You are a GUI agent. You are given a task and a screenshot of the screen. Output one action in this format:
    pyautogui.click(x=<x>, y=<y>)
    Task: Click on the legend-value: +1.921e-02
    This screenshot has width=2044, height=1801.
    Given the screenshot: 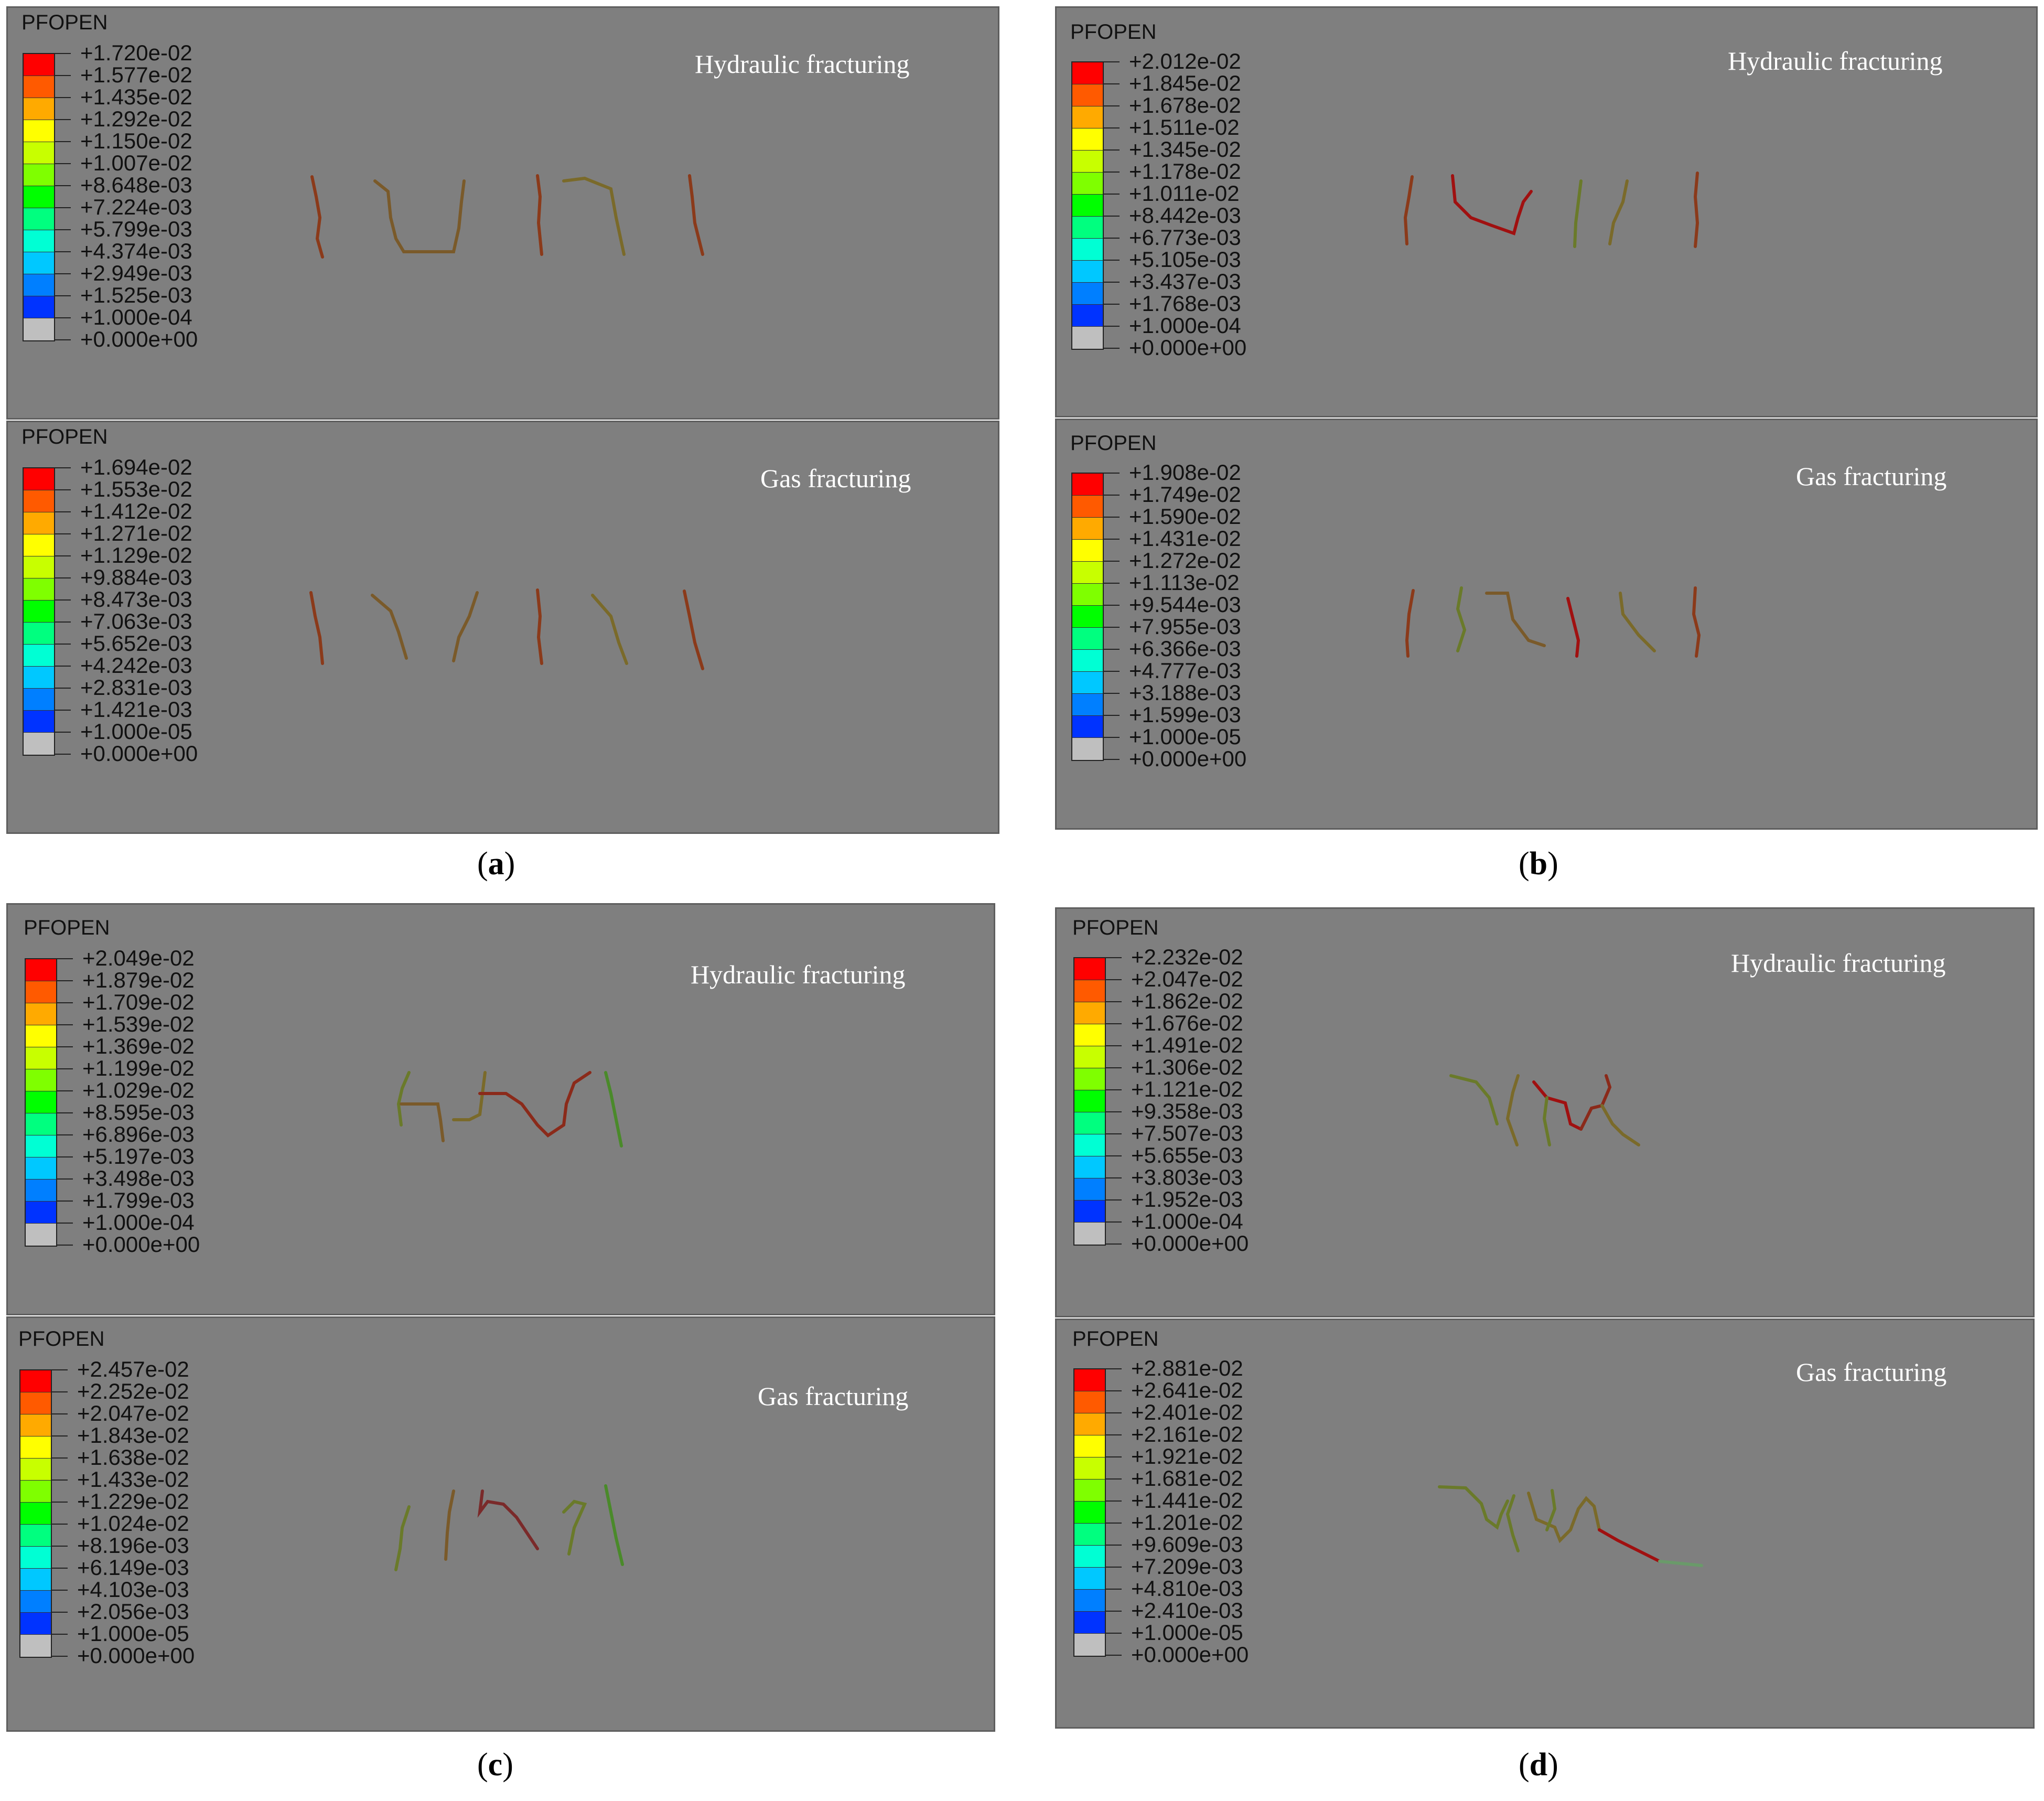 What is the action you would take?
    pyautogui.click(x=1187, y=1456)
    